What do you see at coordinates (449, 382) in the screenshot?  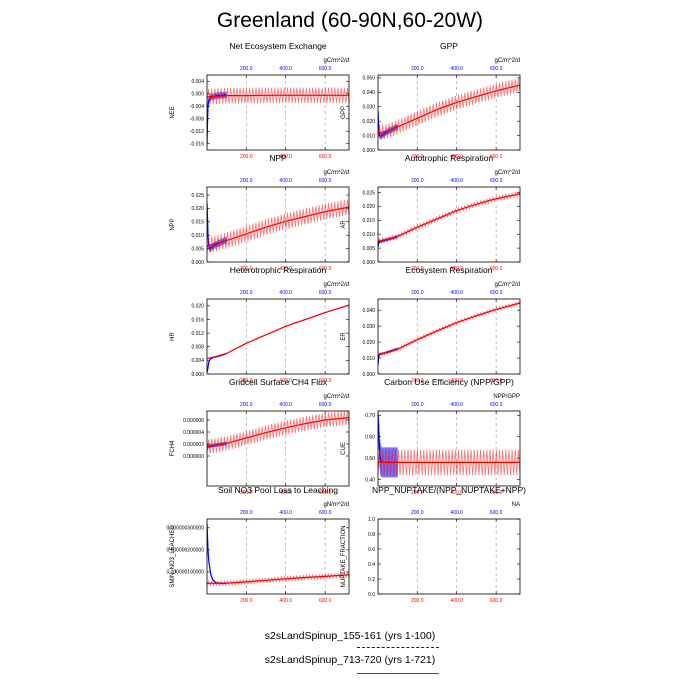 I see `chart-title: Carbon Use Efficiency (NPP/GPP)` at bounding box center [449, 382].